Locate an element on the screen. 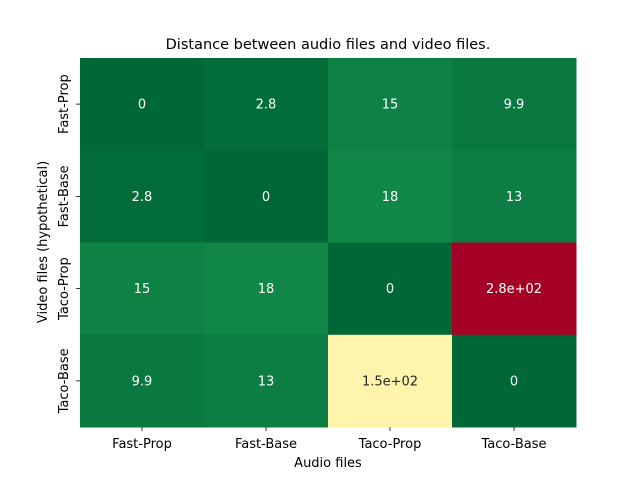 Image resolution: width=640 pixels, height=480 pixels. cell-label-r2-c2: 0 is located at coordinates (390, 289).